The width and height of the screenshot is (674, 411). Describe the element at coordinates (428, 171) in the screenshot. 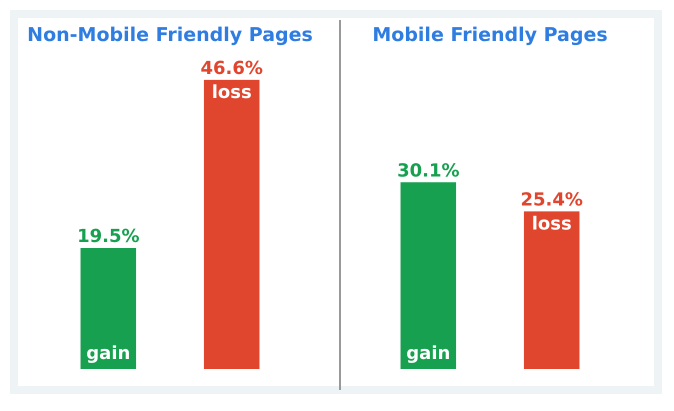

I see `data-label: 30.1%` at that location.